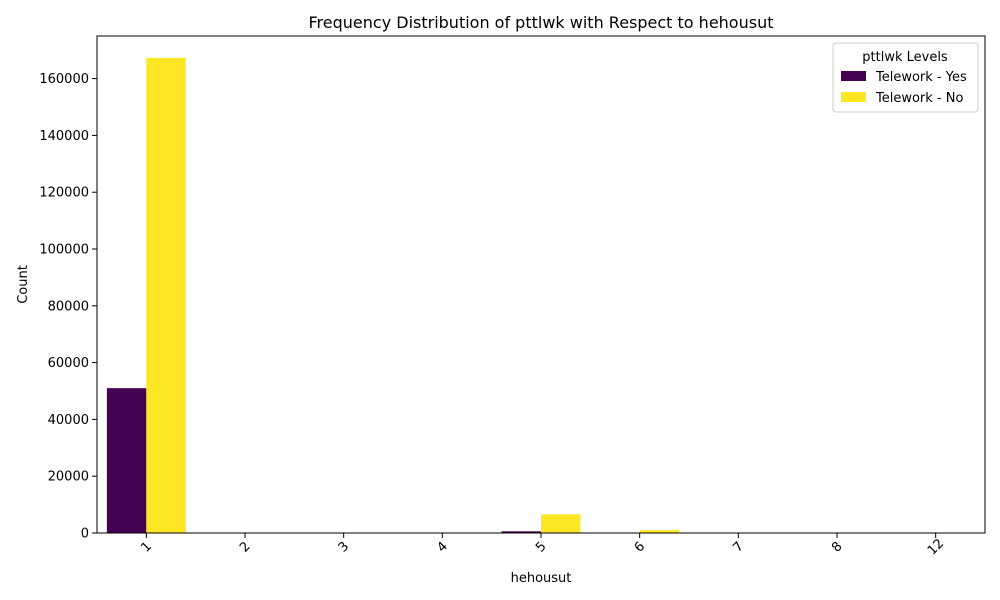 This screenshot has height=600, width=1000. Describe the element at coordinates (64, 250) in the screenshot. I see `y-tick-label: 100000` at that location.